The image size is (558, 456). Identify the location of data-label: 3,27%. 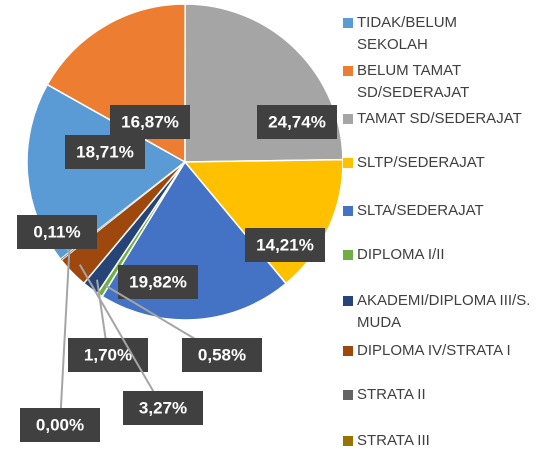
(163, 408).